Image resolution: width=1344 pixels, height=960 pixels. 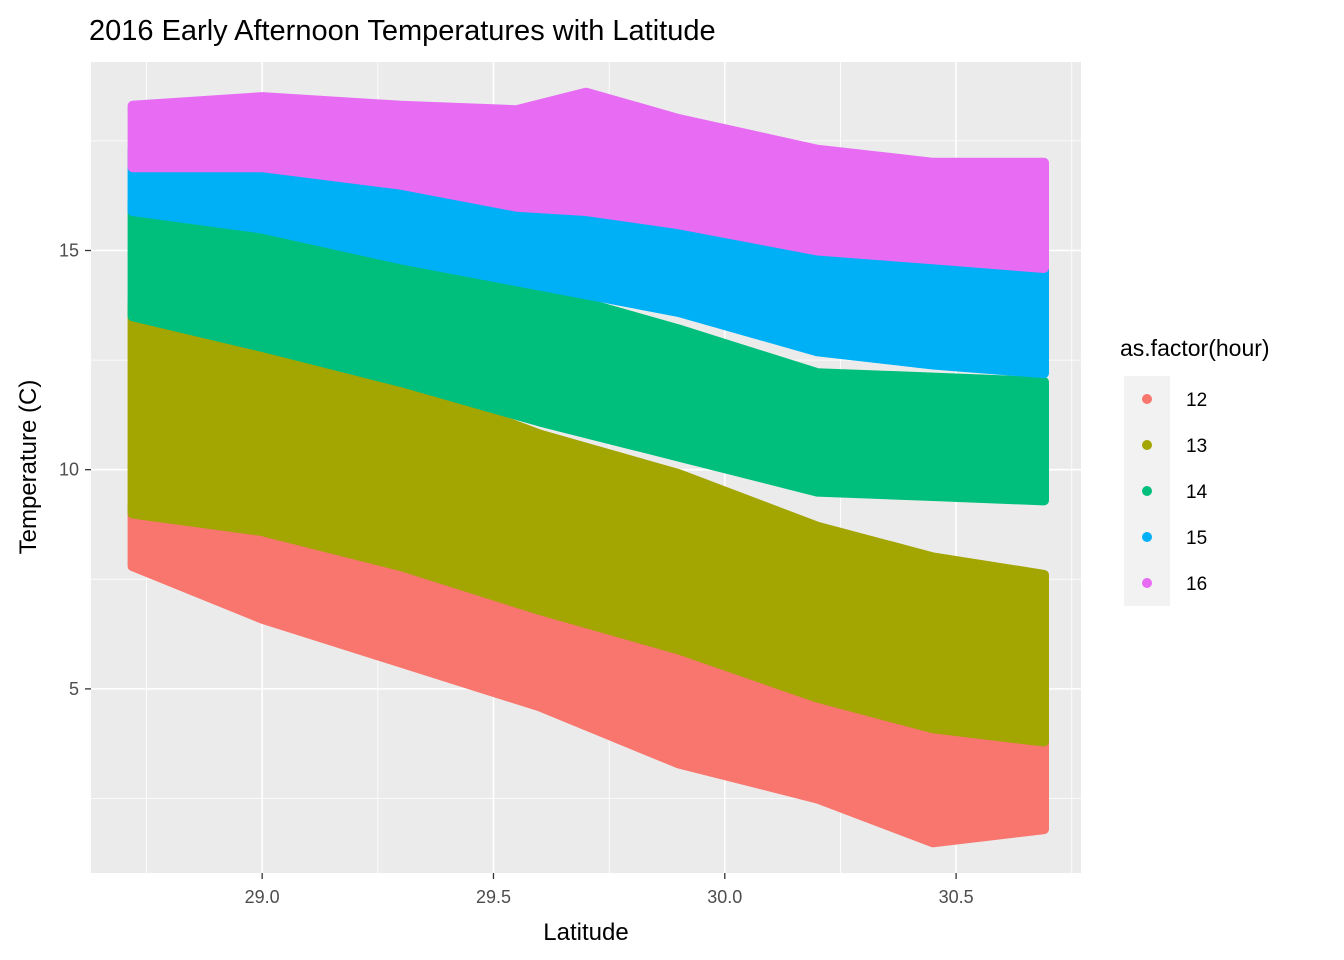 What do you see at coordinates (585, 932) in the screenshot?
I see `x-axis-title: Latitude` at bounding box center [585, 932].